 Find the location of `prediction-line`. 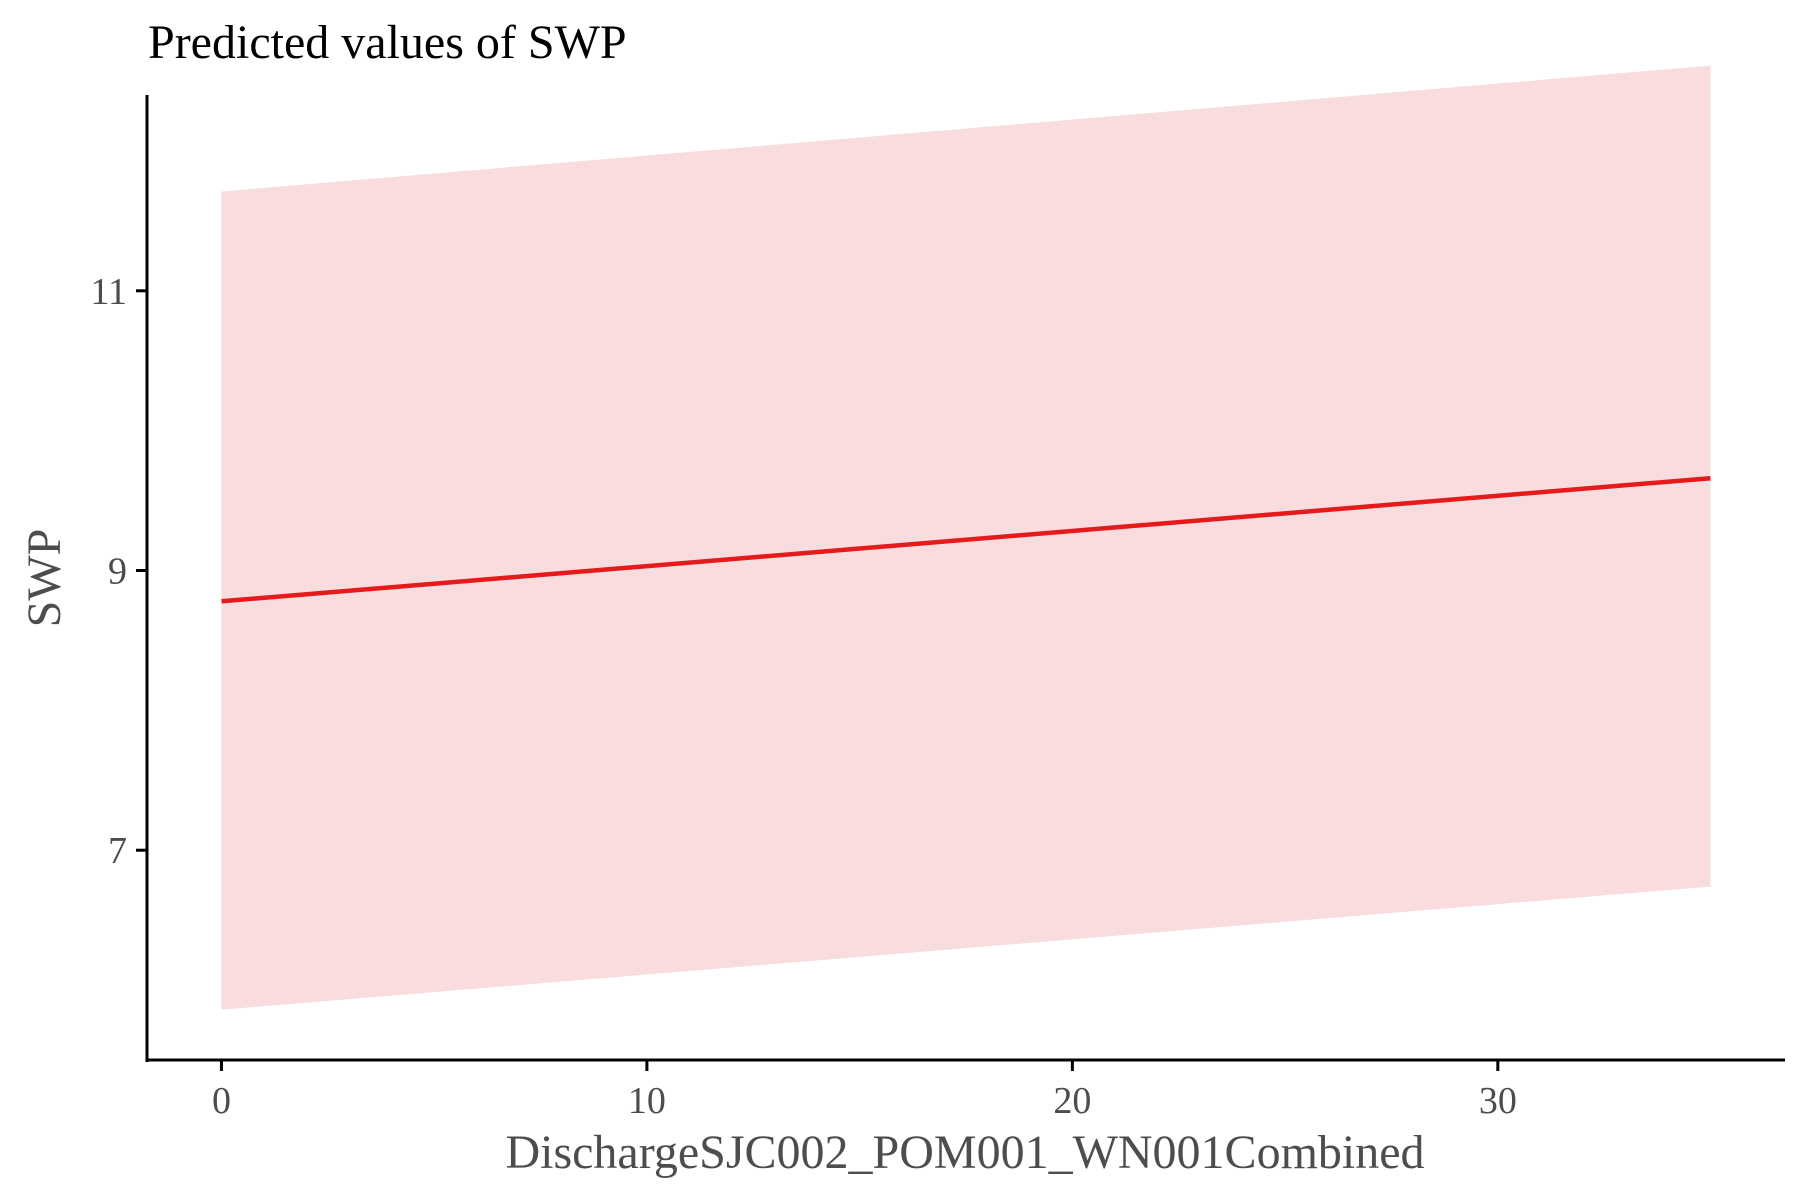

prediction-line is located at coordinates (966, 539).